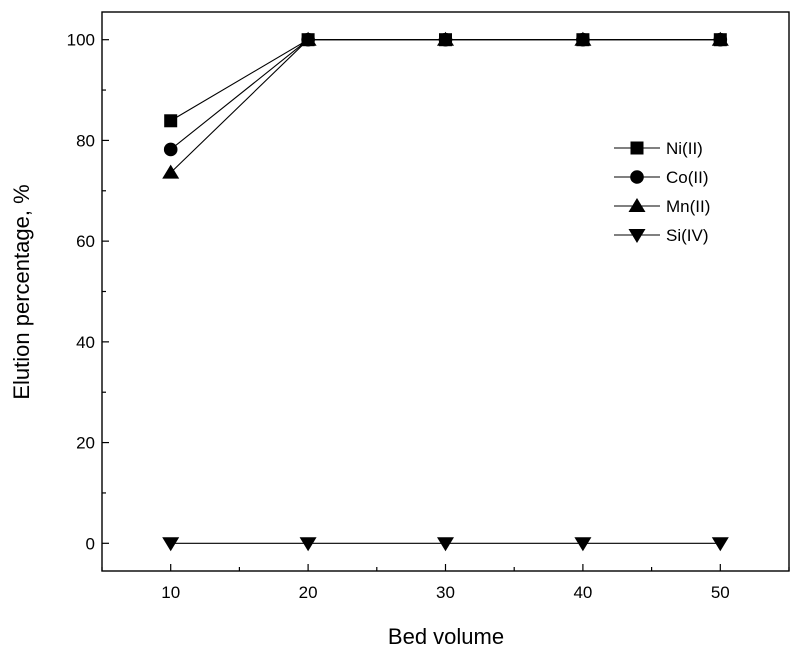 This screenshot has width=810, height=658. What do you see at coordinates (445, 592) in the screenshot?
I see `x-tick-label: 30` at bounding box center [445, 592].